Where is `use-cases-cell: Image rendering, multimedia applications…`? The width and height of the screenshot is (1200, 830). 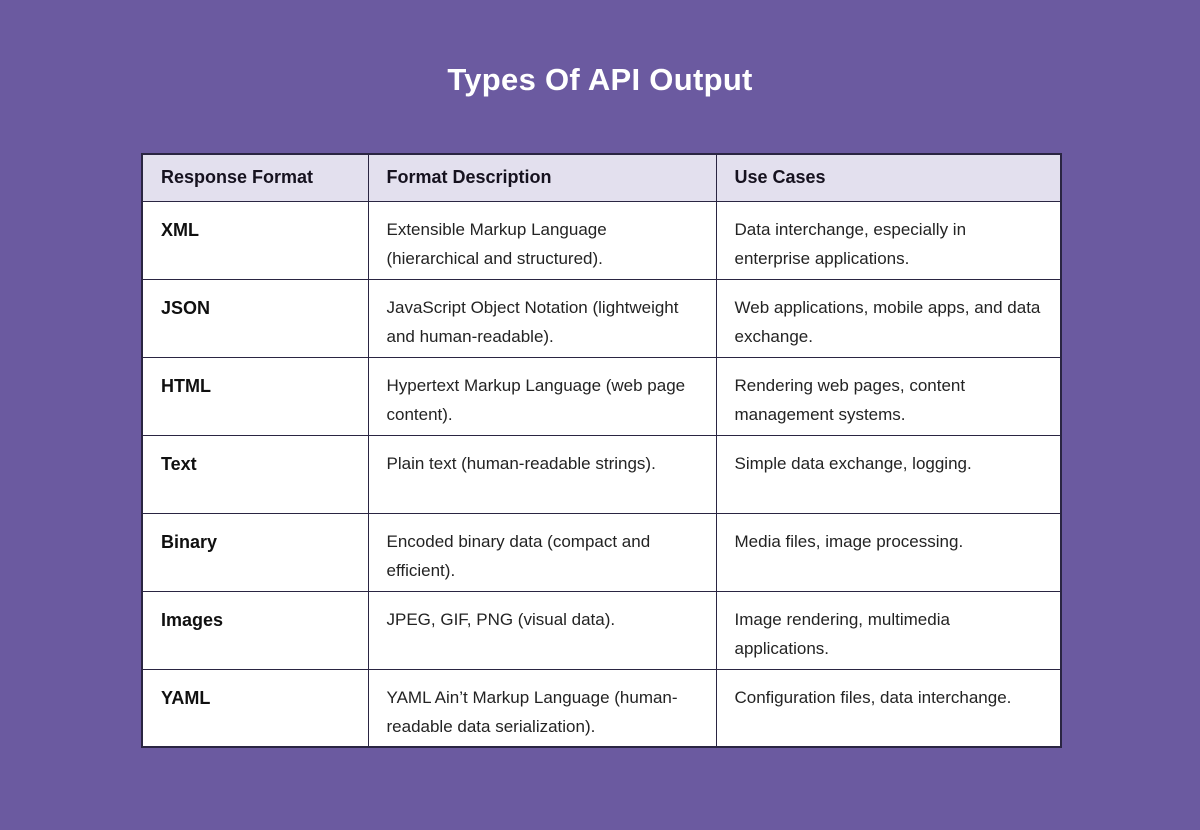
use-cases-cell: Image rendering, multimedia applications… is located at coordinates (888, 630).